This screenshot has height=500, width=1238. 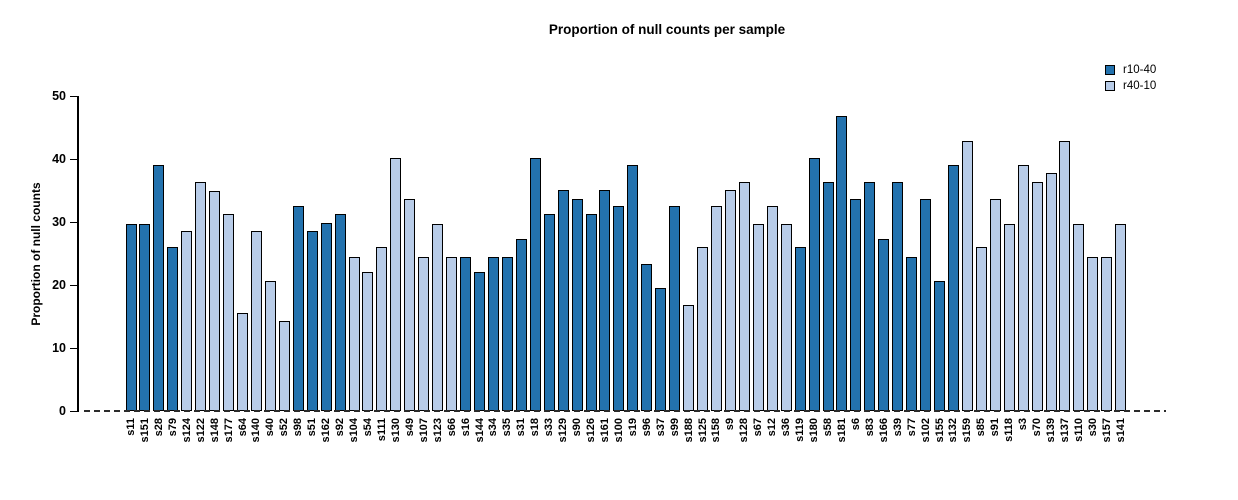 What do you see at coordinates (939, 430) in the screenshot?
I see `x-label-s155: s155` at bounding box center [939, 430].